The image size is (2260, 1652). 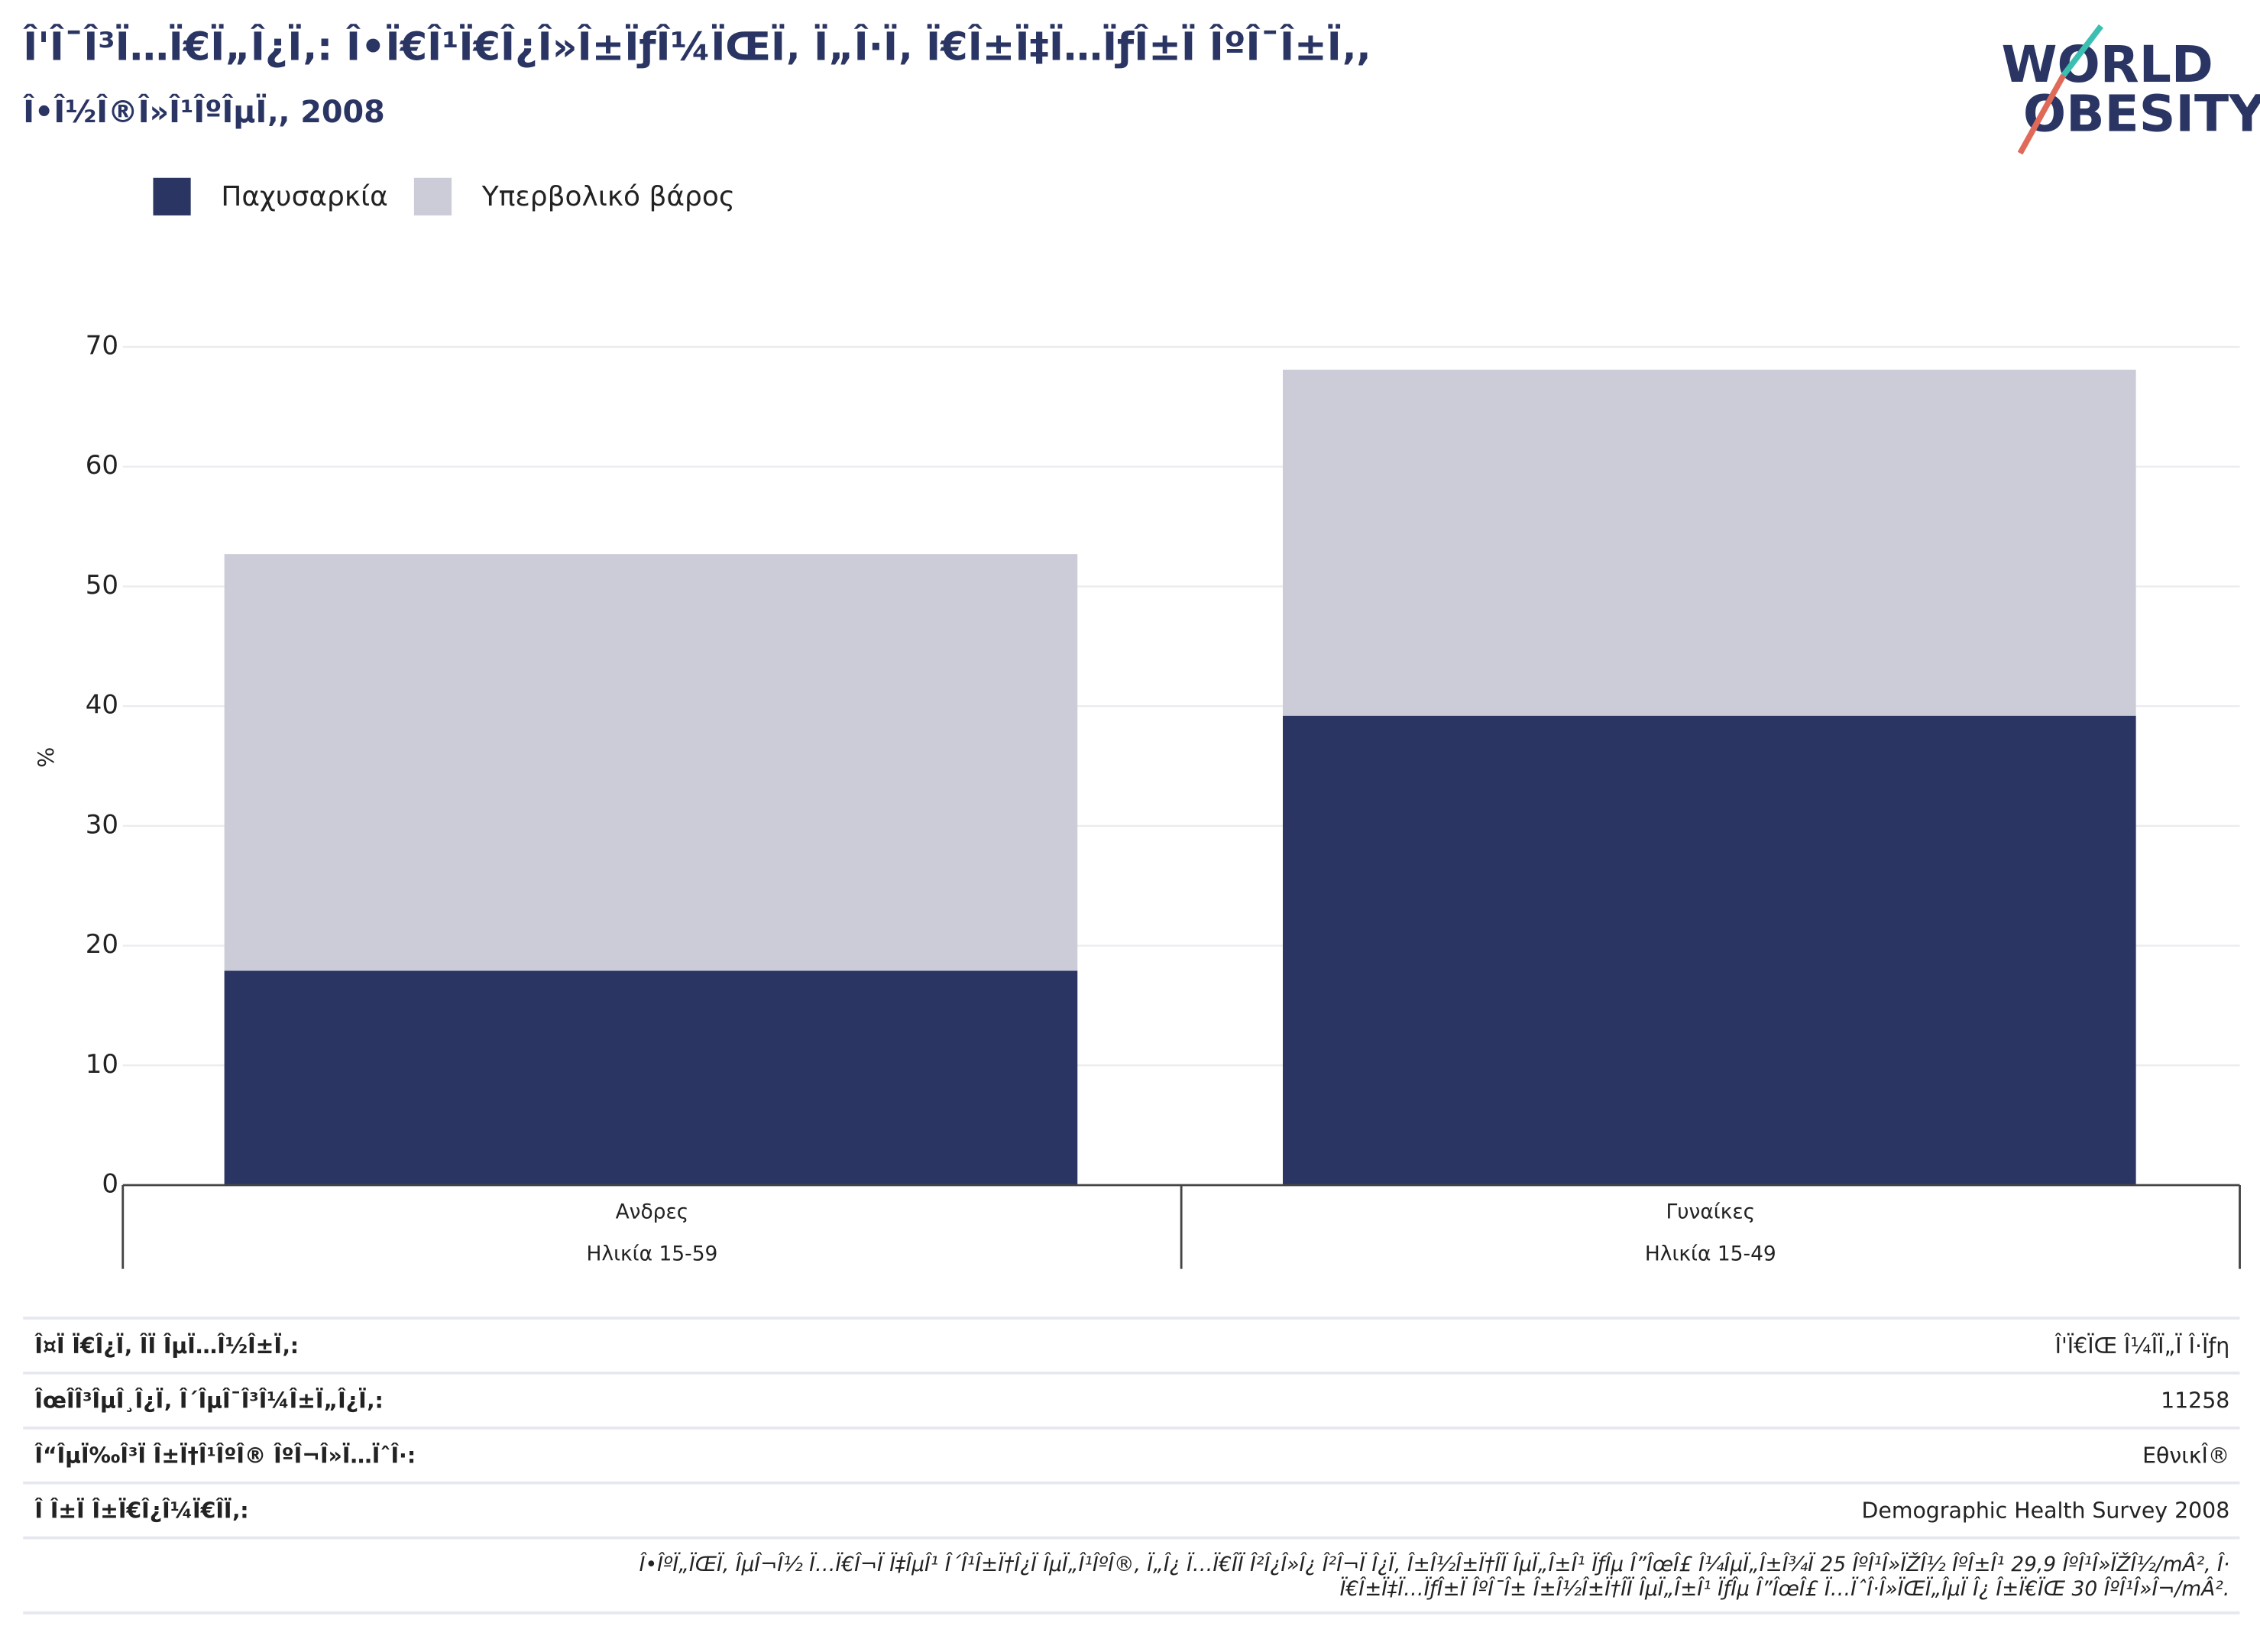 What do you see at coordinates (102, 824) in the screenshot?
I see `y-tick-label: 30` at bounding box center [102, 824].